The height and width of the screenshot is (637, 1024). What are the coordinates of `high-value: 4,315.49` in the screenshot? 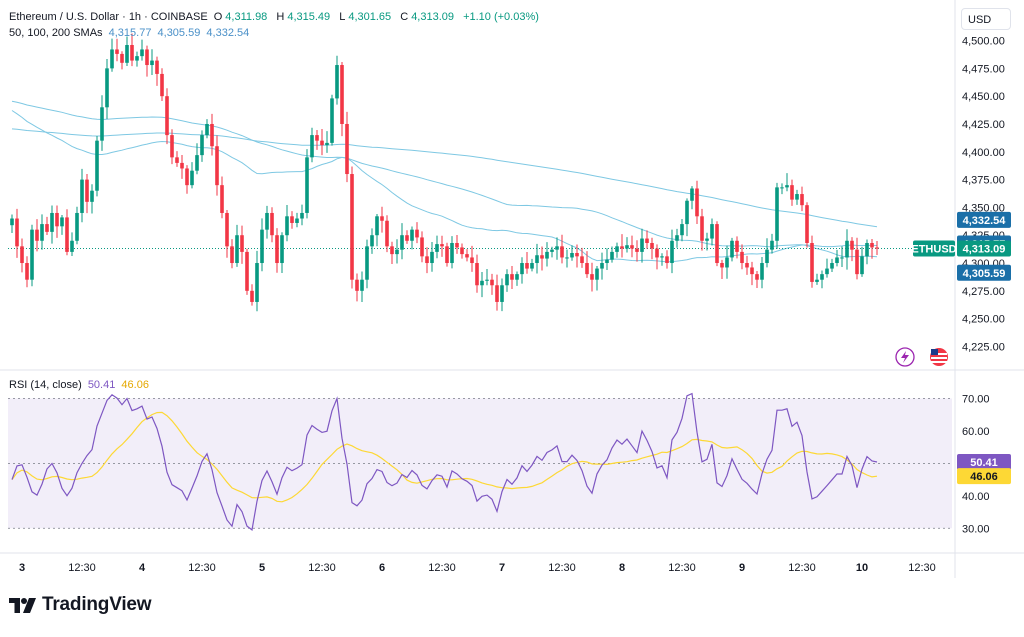 It's located at (309, 17).